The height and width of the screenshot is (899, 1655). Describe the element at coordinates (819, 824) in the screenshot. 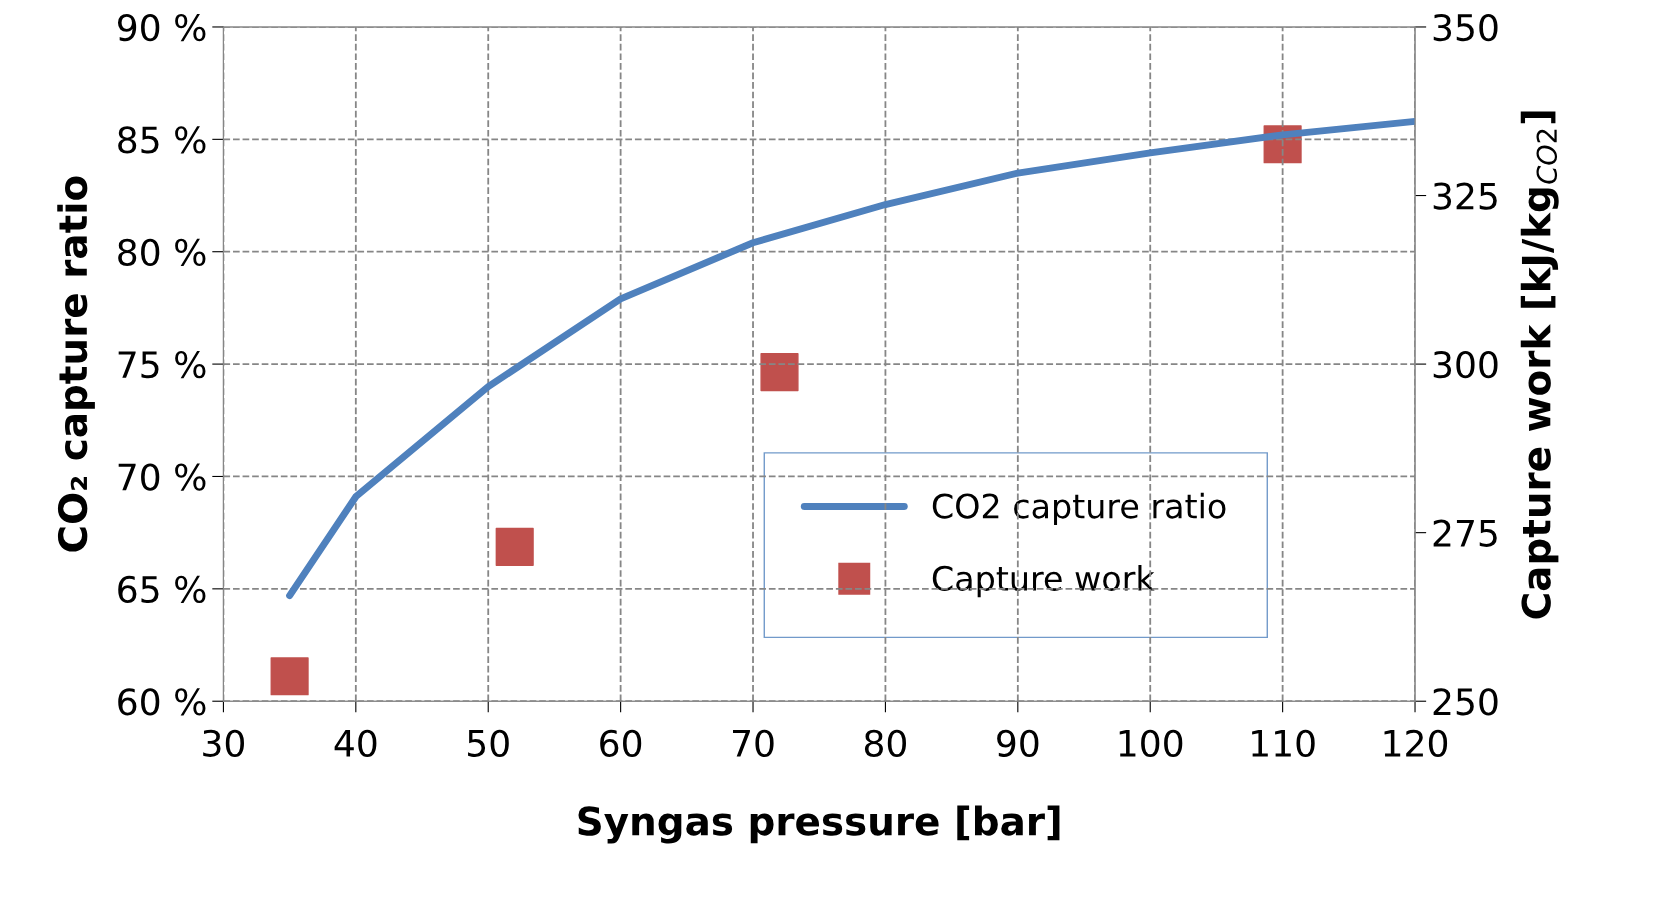

I see `x-axis-title: Syngas pressure [bar]` at that location.